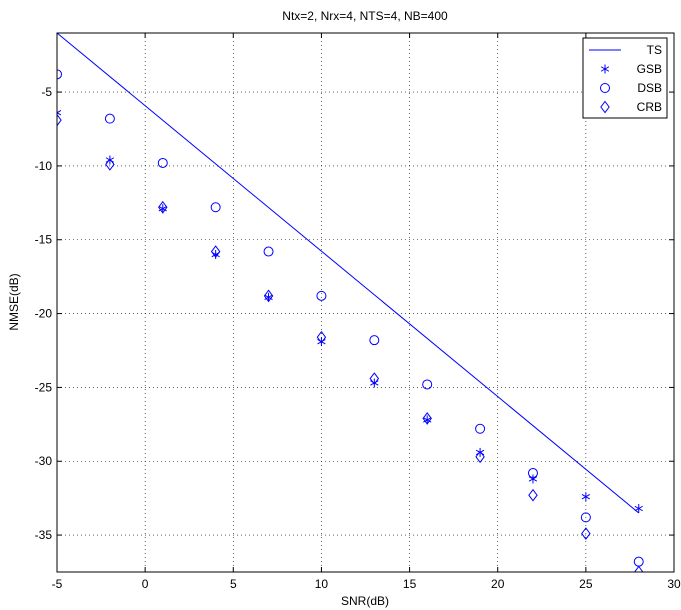 The height and width of the screenshot is (610, 681). I want to click on legend-crb-label: CRB, so click(649, 107).